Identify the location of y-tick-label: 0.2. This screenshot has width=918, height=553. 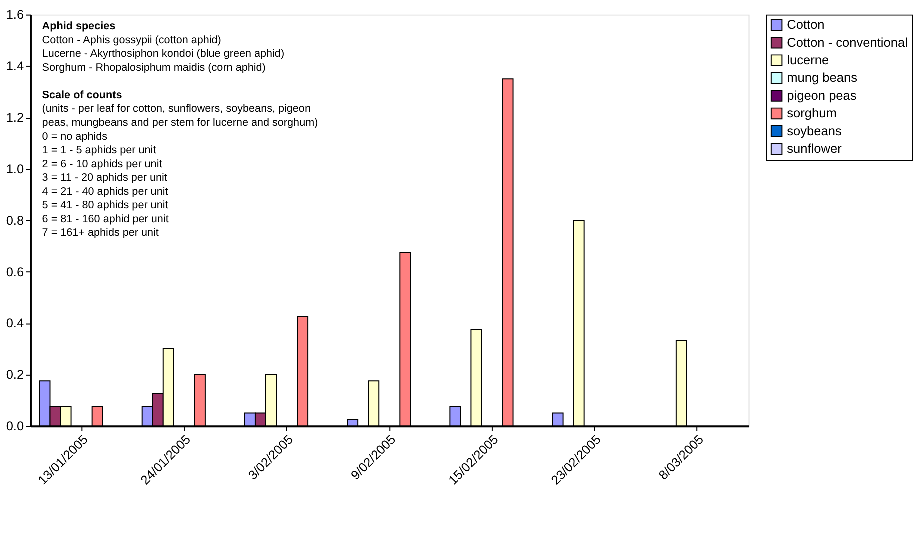
(15, 374).